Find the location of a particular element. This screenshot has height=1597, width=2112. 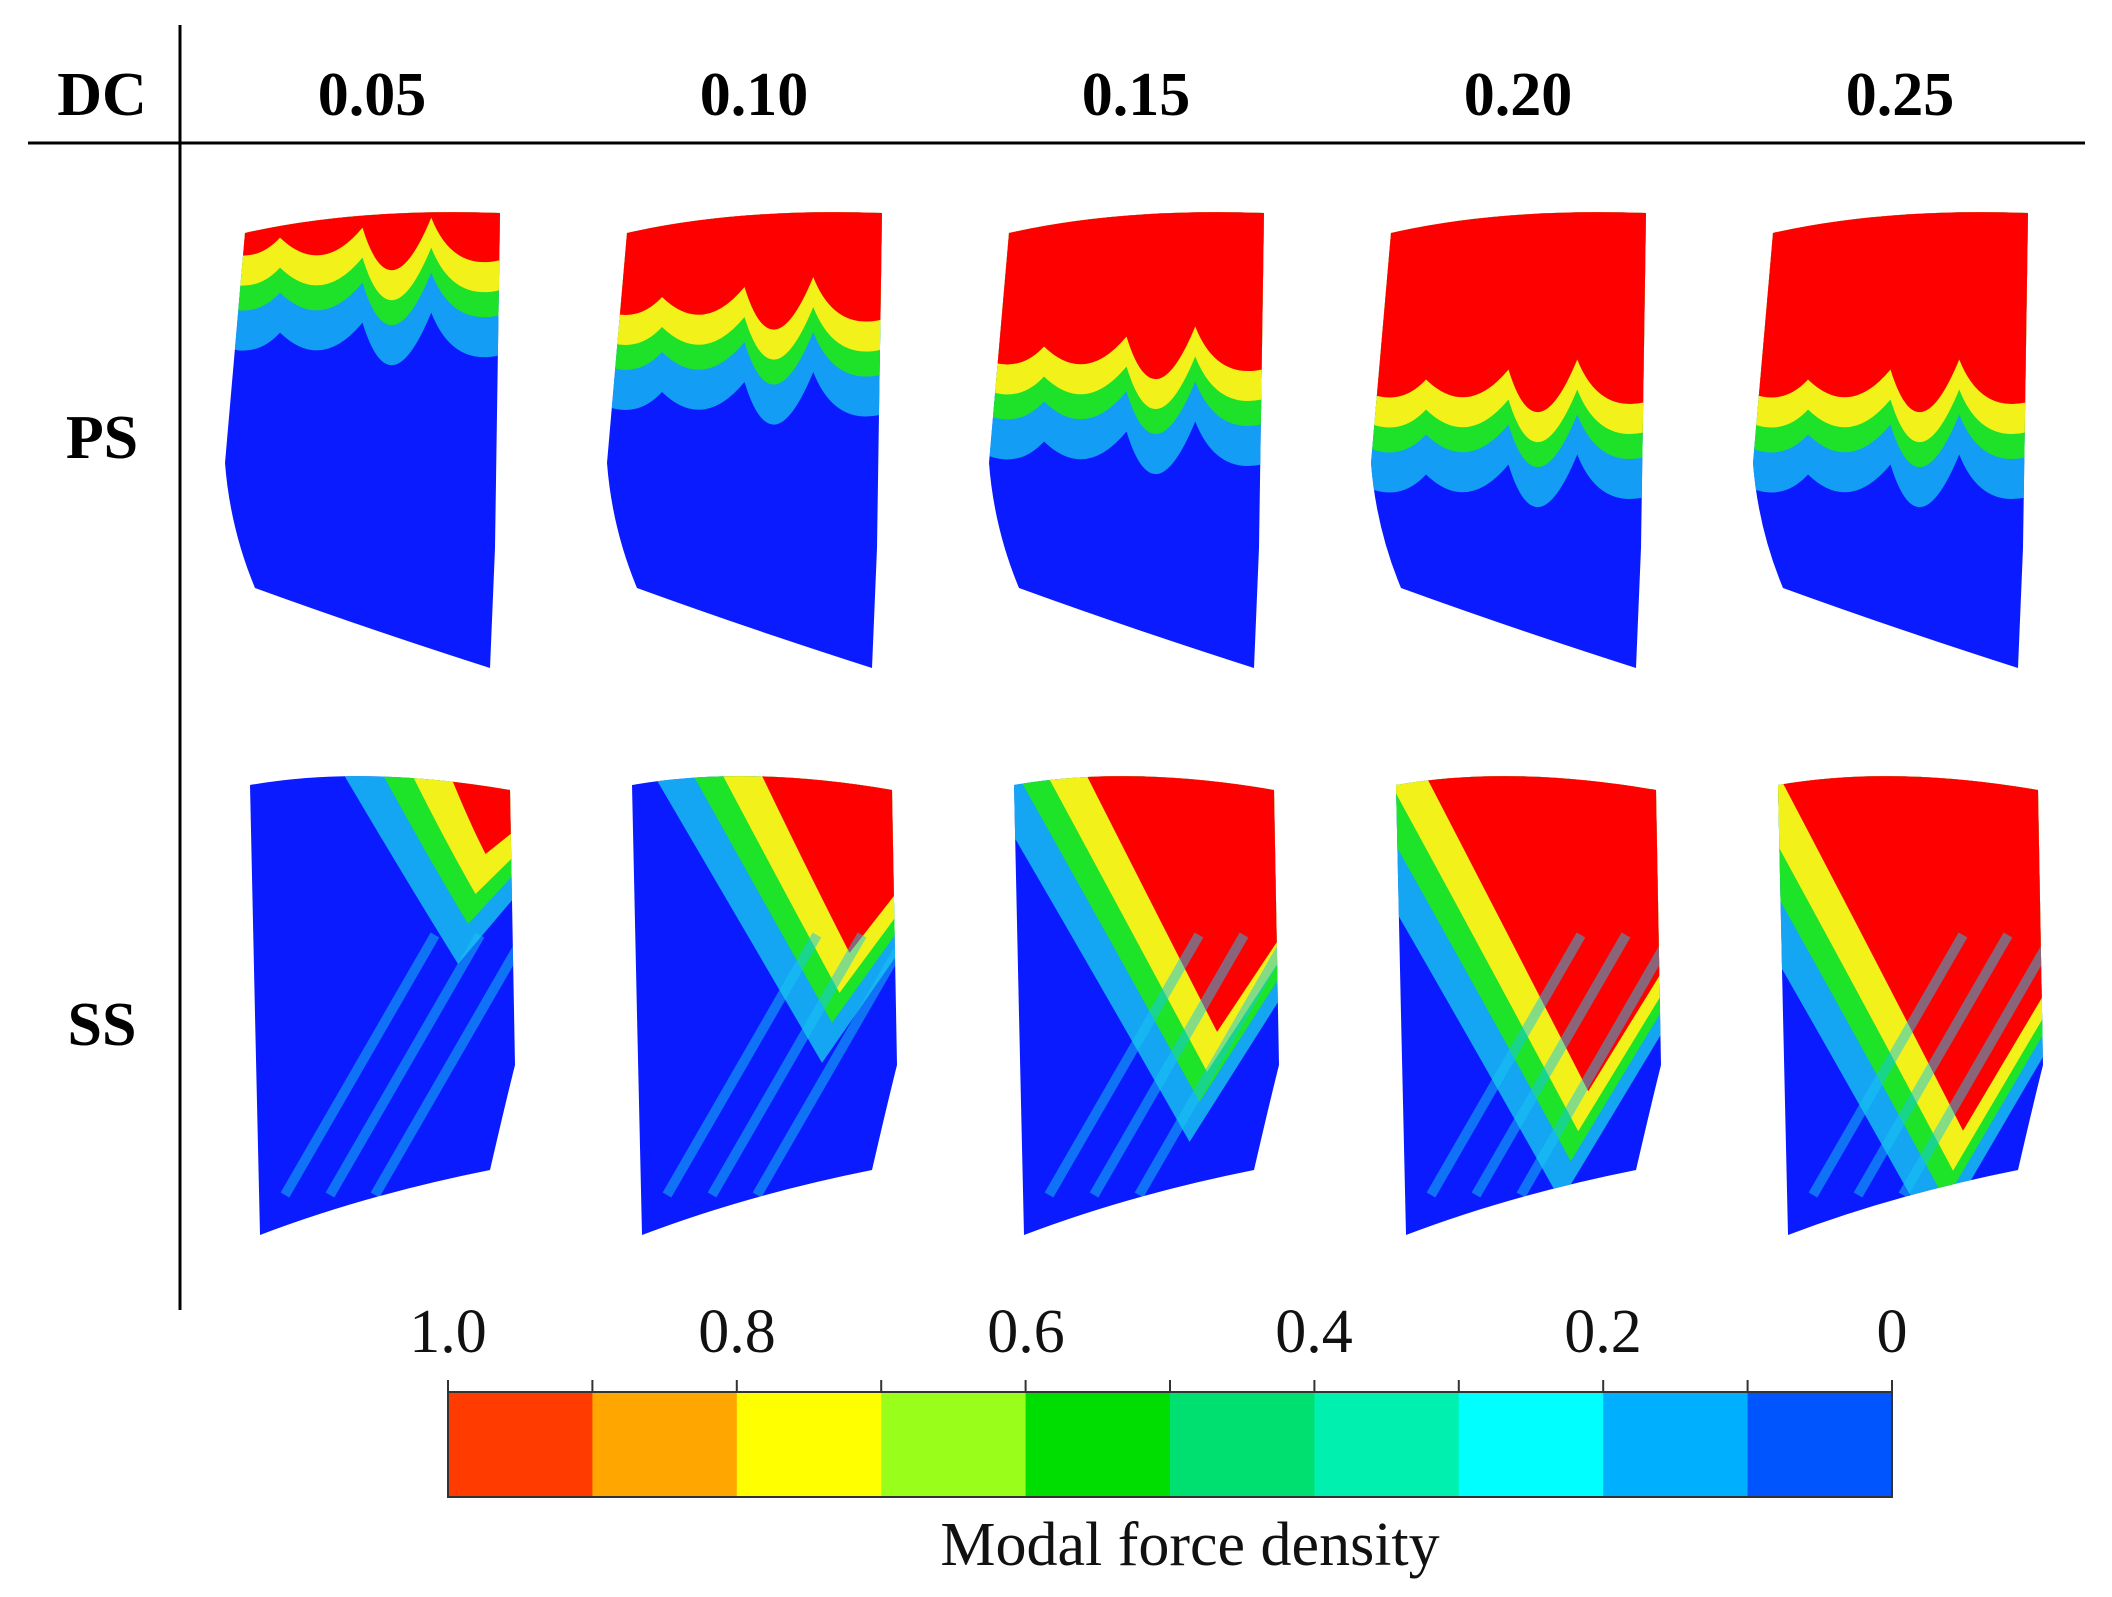

colorbar is located at coordinates (1170, 1439).